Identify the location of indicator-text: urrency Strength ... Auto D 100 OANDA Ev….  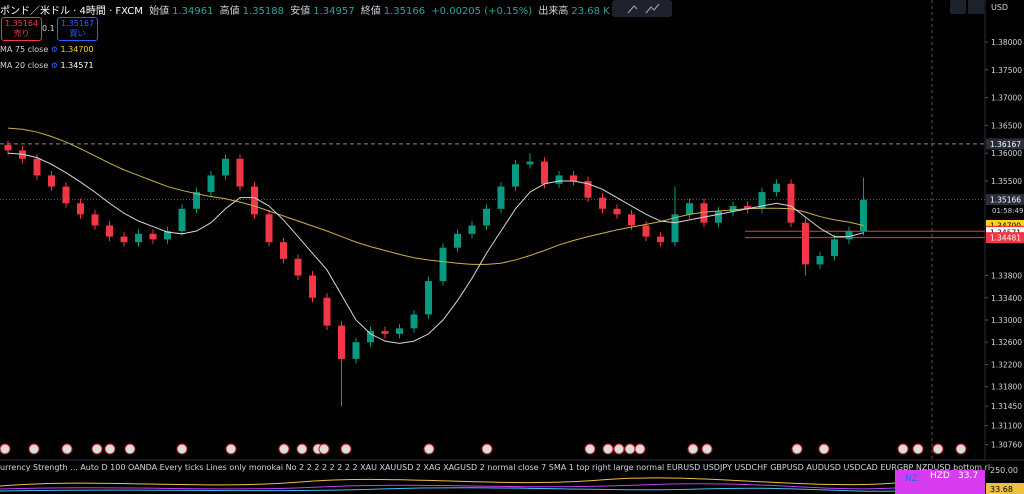
(495, 467).